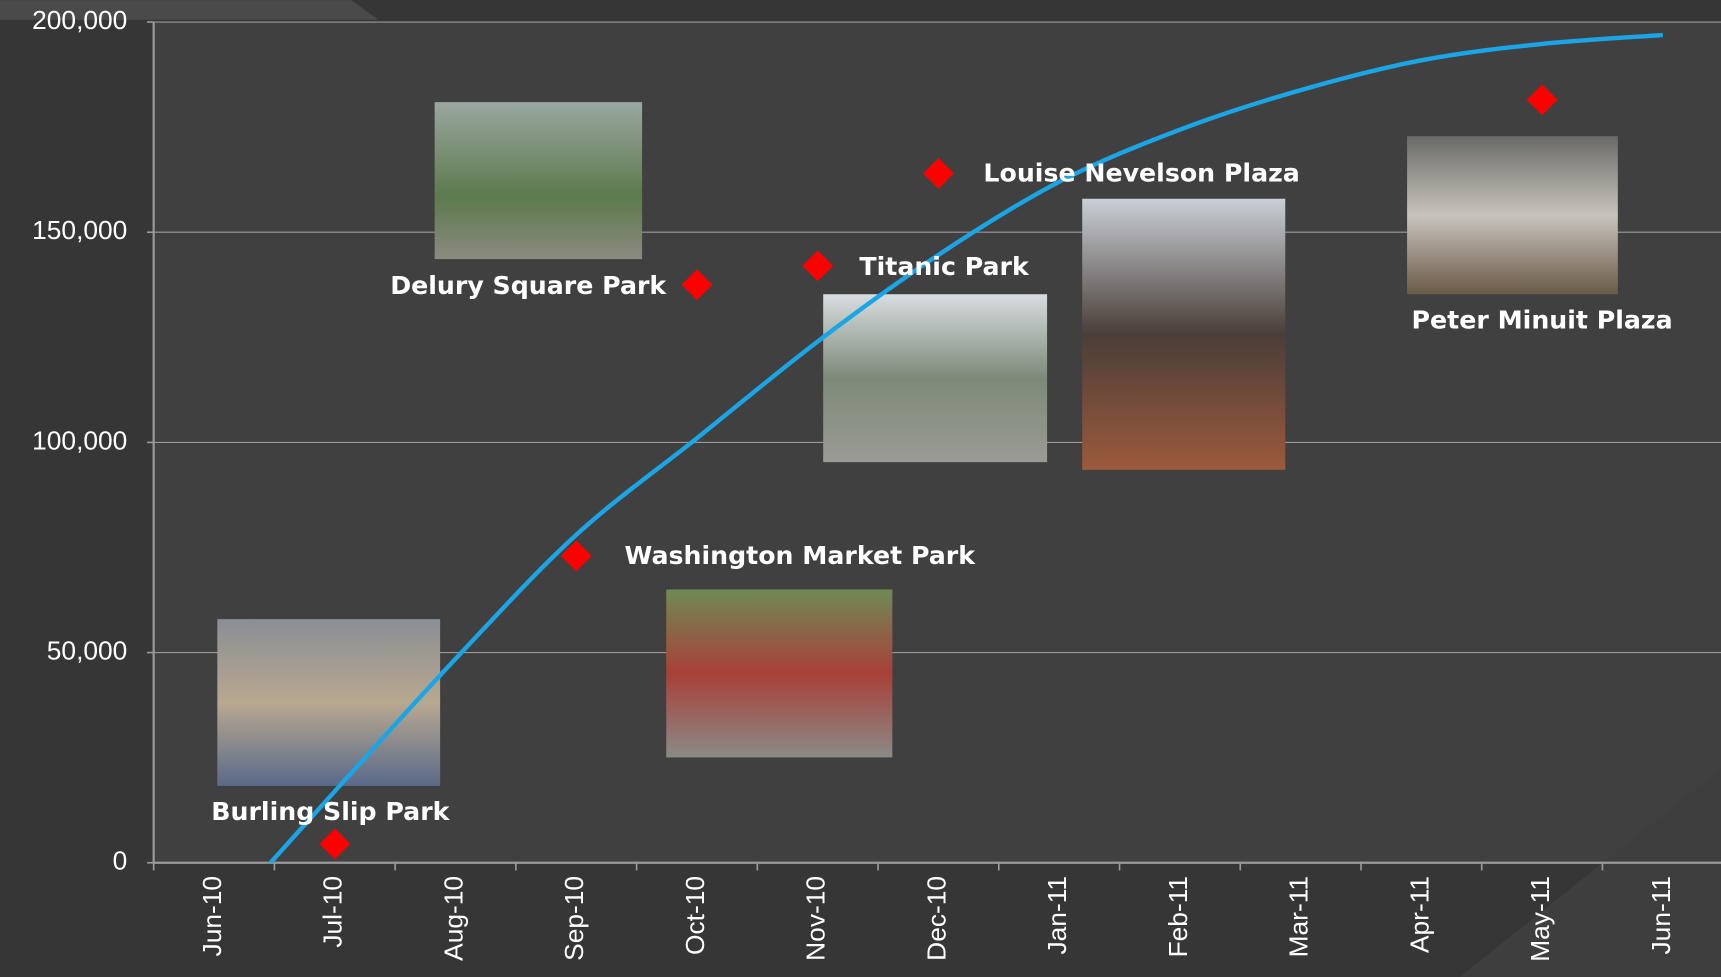 This screenshot has height=977, width=1721. I want to click on point-label: Peter Minuit Plaza, so click(1542, 320).